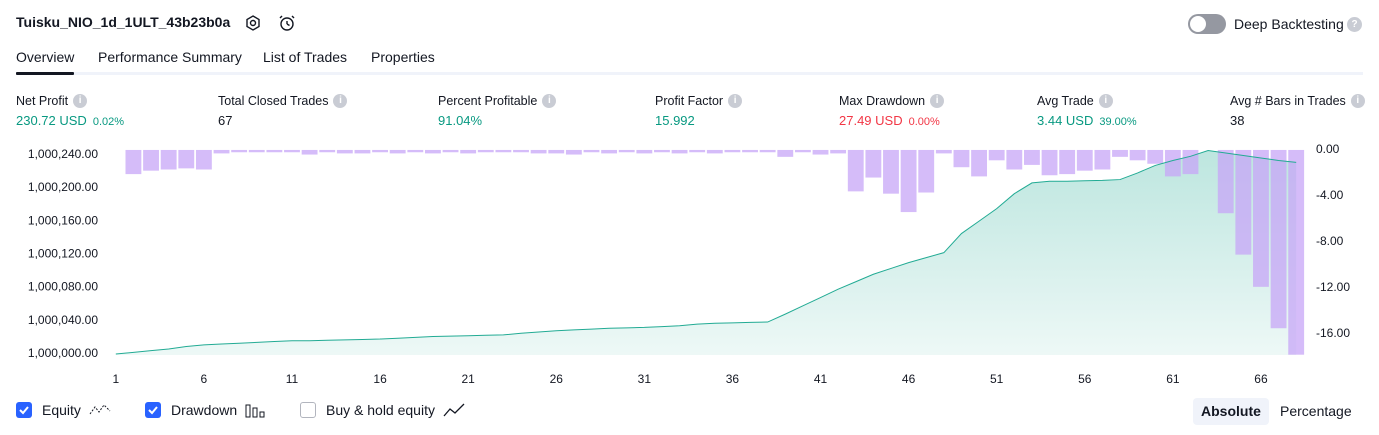  I want to click on metric-sub: 0.00%, so click(924, 122).